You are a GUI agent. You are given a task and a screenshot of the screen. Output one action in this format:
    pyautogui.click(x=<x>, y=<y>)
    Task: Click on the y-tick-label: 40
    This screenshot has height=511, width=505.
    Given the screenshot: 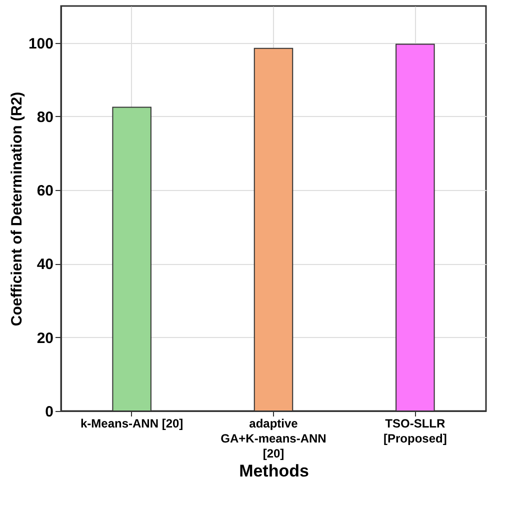 What is the action you would take?
    pyautogui.click(x=45, y=265)
    